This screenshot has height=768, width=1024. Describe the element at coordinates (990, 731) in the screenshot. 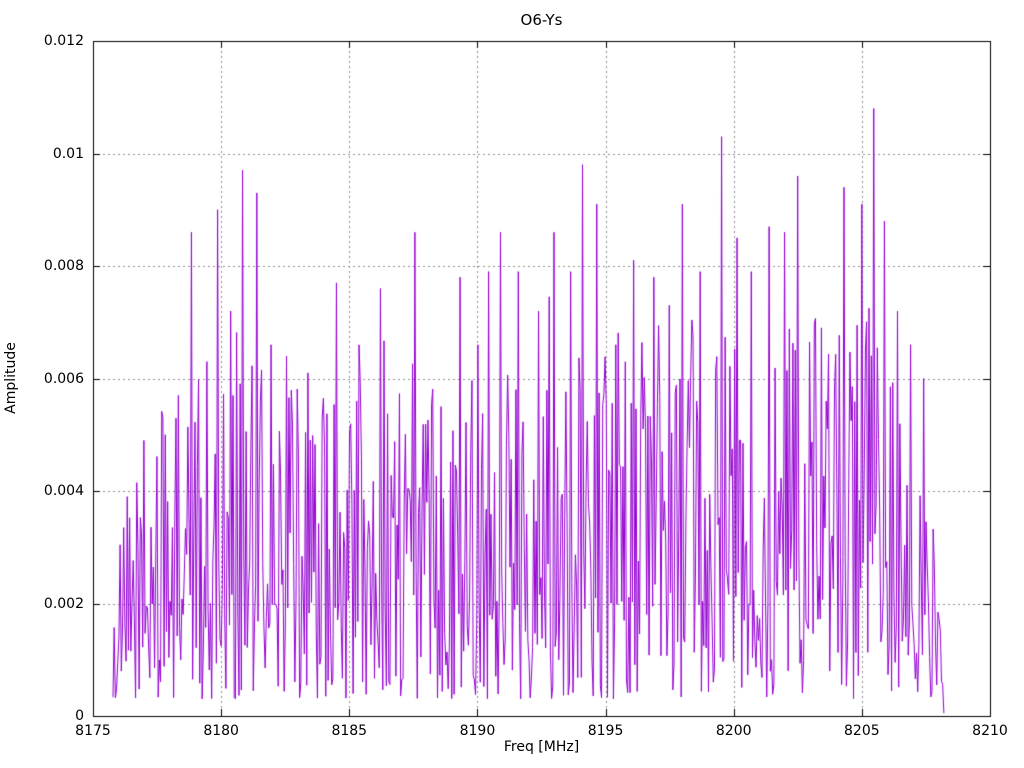

I see `x-tick-label: 8210` at that location.